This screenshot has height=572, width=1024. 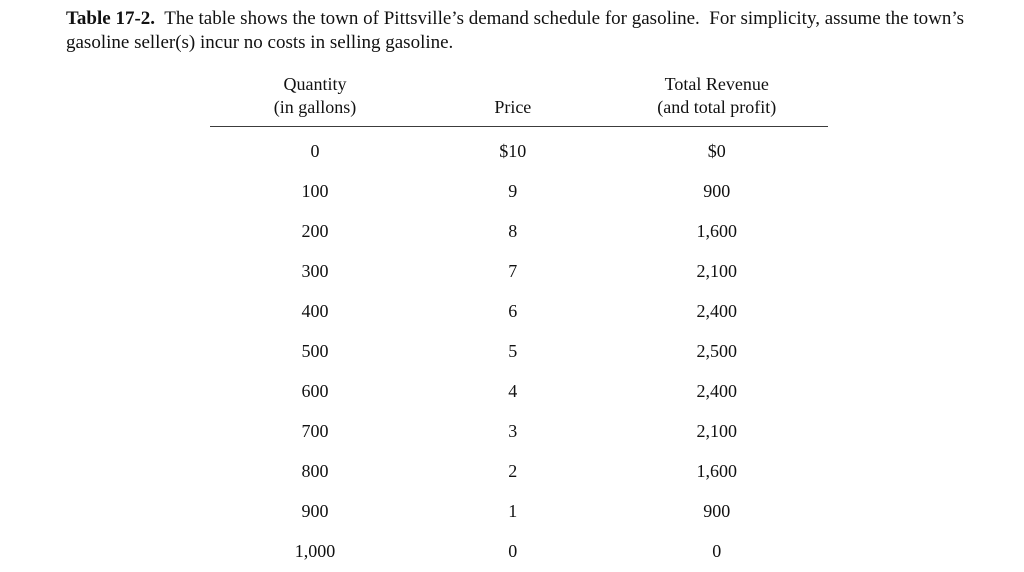 I want to click on table-row: 100 9 900, so click(x=519, y=191).